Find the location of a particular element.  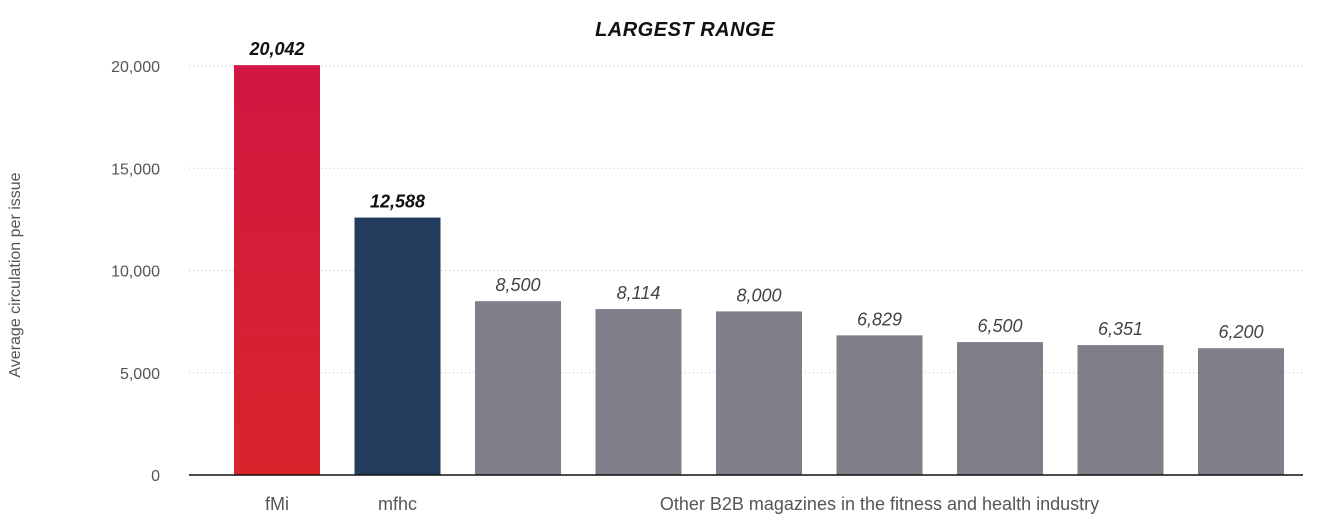

bar-value-label: 8,500 is located at coordinates (517, 285).